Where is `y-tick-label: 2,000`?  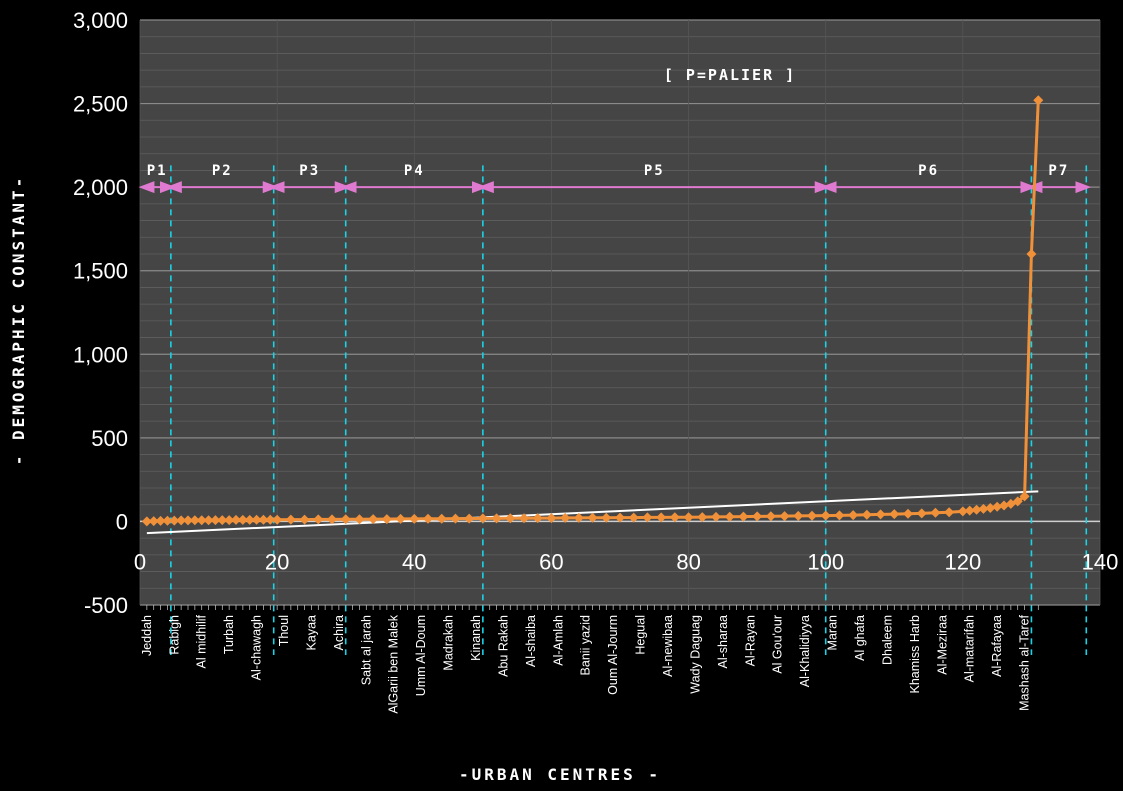 y-tick-label: 2,000 is located at coordinates (100, 187).